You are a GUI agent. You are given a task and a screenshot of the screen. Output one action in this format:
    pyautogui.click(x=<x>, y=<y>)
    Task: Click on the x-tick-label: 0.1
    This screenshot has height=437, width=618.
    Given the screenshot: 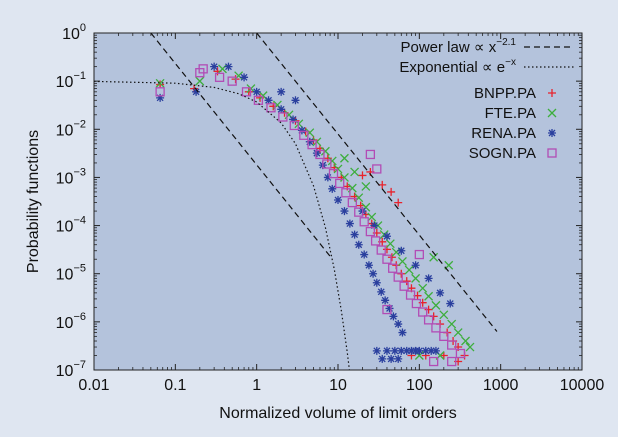 What is the action you would take?
    pyautogui.click(x=175, y=385)
    